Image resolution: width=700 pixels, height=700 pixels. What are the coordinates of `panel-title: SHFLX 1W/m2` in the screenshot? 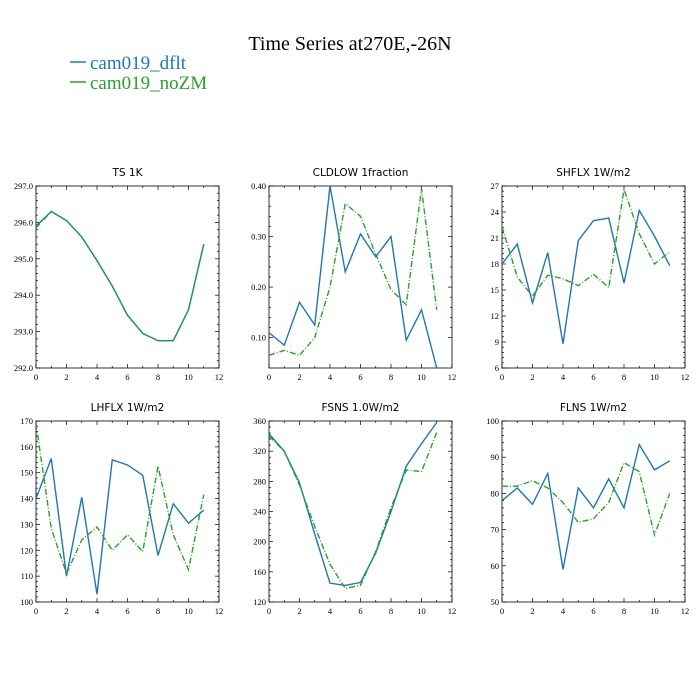 It's located at (593, 173).